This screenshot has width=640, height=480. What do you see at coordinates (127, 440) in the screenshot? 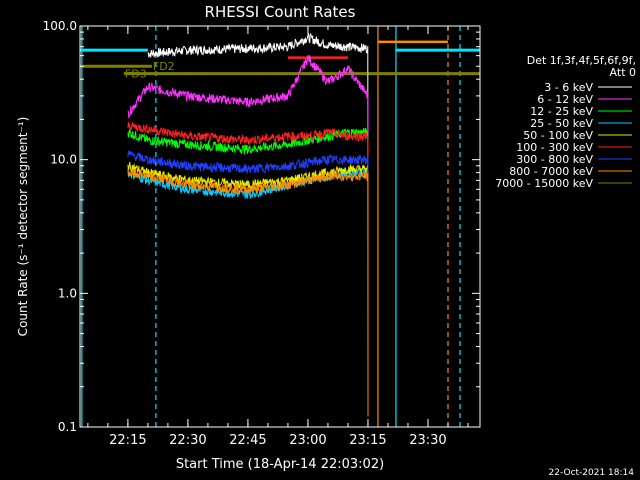
I see `x-tick-label: 22:15` at bounding box center [127, 440].